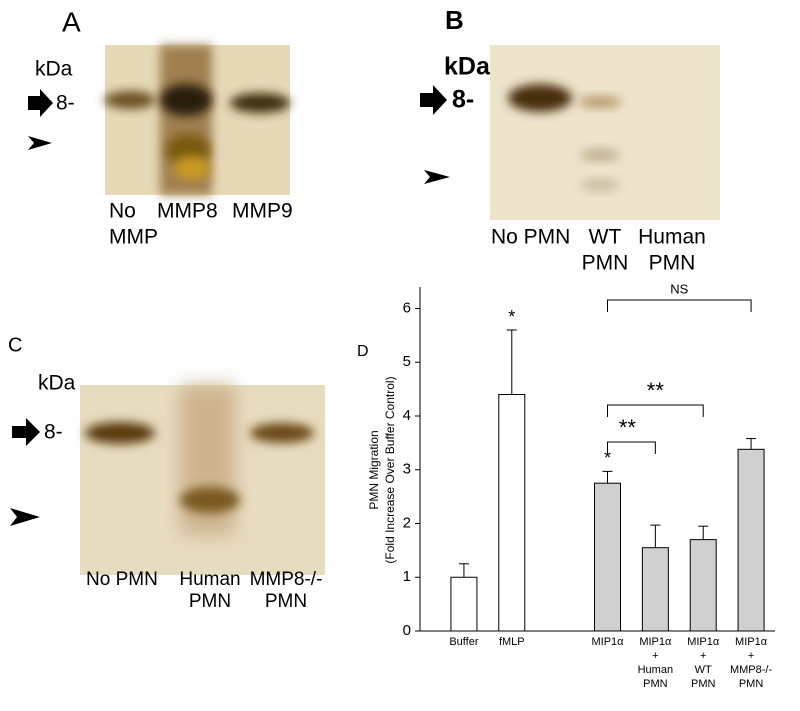 This screenshot has width=800, height=711. I want to click on y-tick-label: 1, so click(407, 576).